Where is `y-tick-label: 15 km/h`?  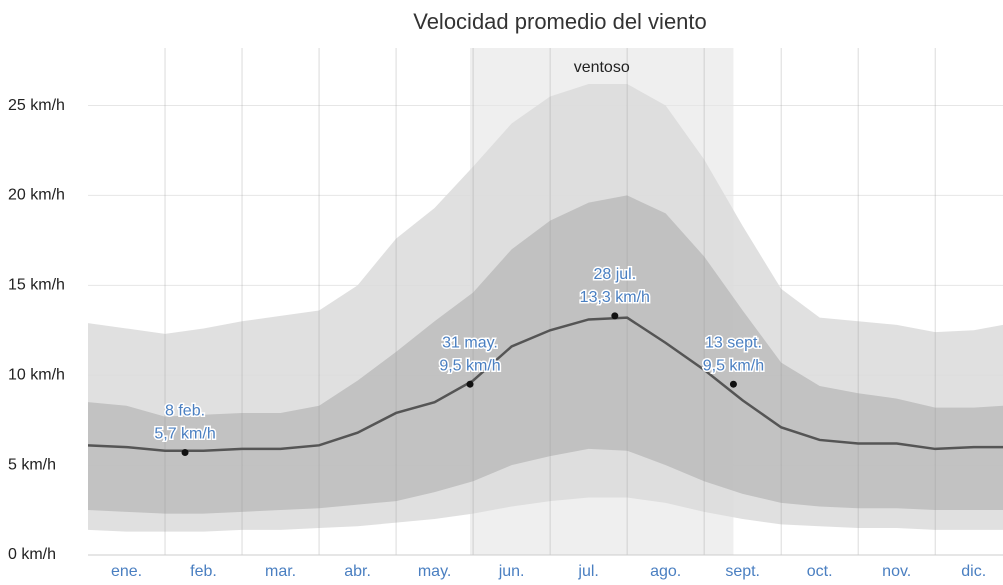
y-tick-label: 15 km/h is located at coordinates (36, 285).